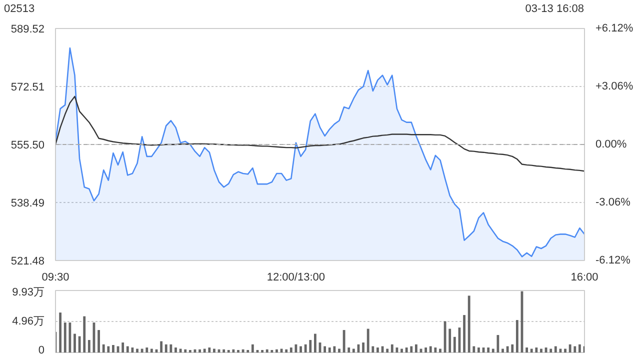 The image size is (640, 360). I want to click on y-tick-label: 521.48, so click(27, 262).